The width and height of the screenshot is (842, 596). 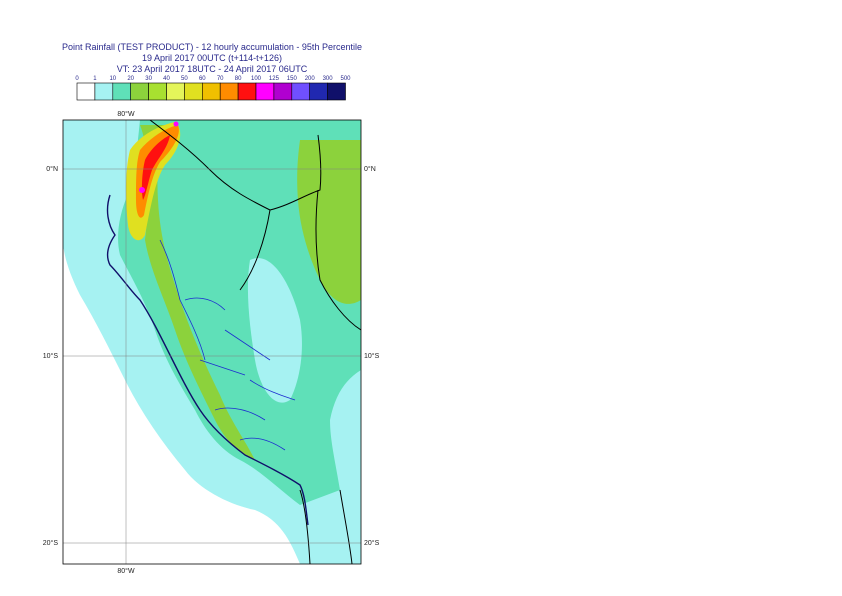 I want to click on legend-tick-label: 20, so click(x=130, y=79).